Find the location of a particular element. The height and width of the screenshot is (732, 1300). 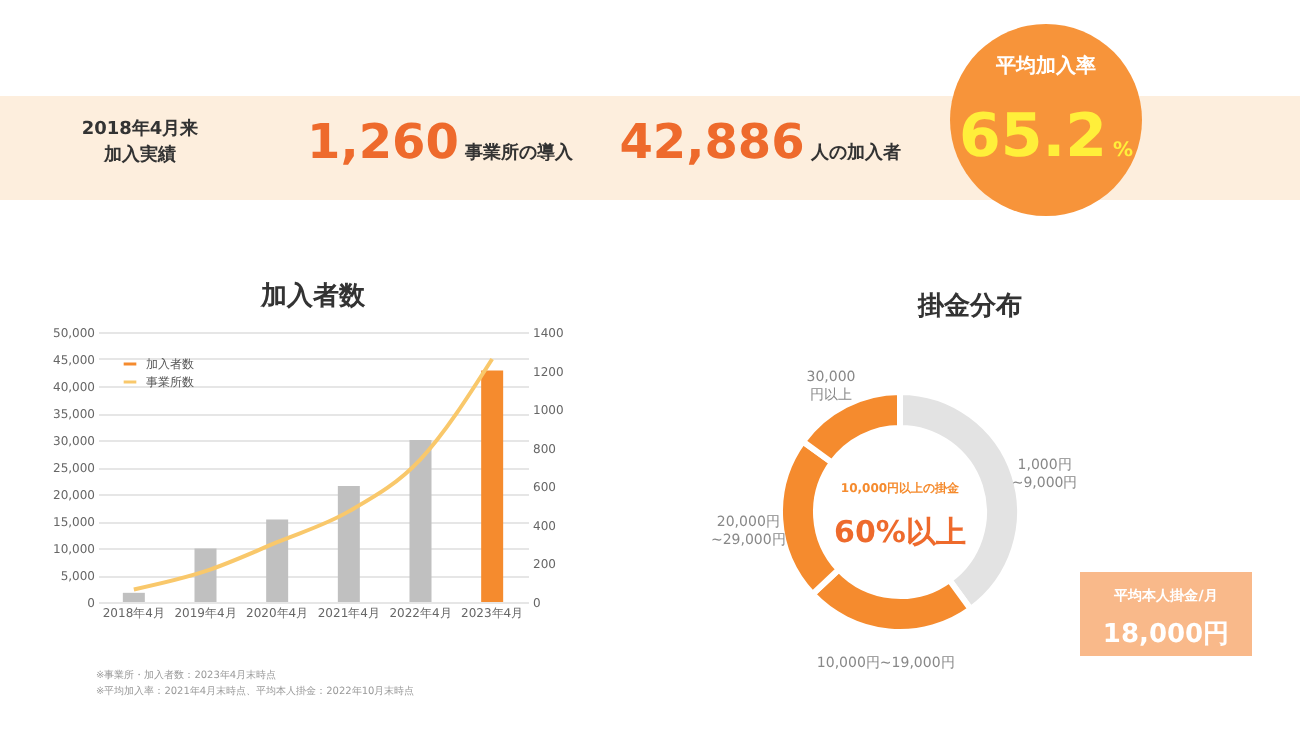

chart-title: 掛金分布 is located at coordinates (969, 307).